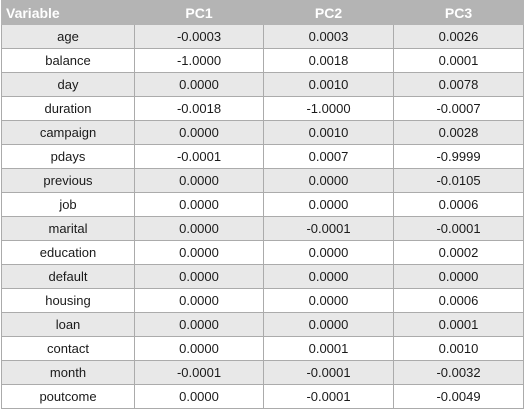 The width and height of the screenshot is (524, 417). Describe the element at coordinates (329, 13) in the screenshot. I see `header-pc2: PC2` at that location.